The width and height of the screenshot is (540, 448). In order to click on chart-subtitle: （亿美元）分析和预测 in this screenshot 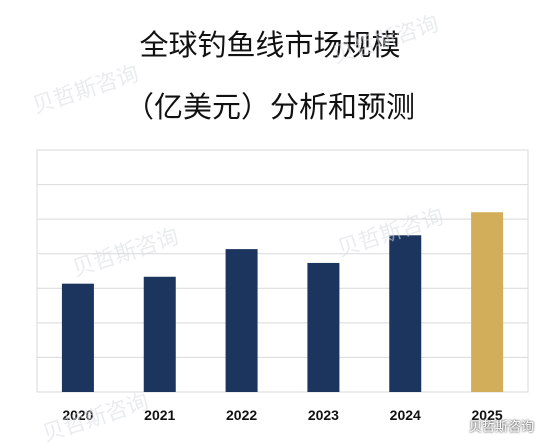, I will do `click(269, 107)`.